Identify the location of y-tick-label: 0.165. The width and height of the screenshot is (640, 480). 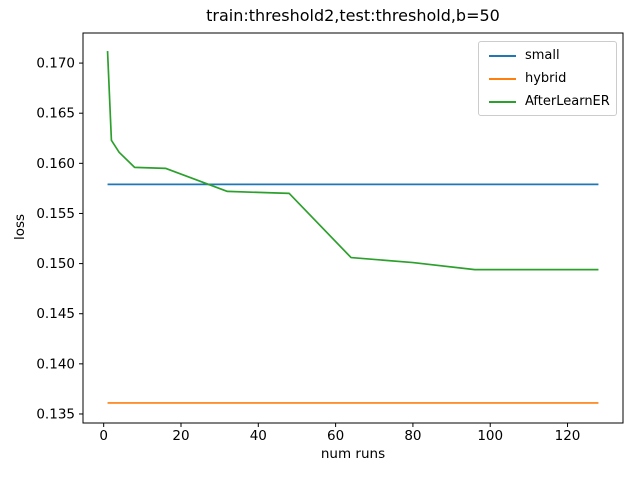
(55, 114).